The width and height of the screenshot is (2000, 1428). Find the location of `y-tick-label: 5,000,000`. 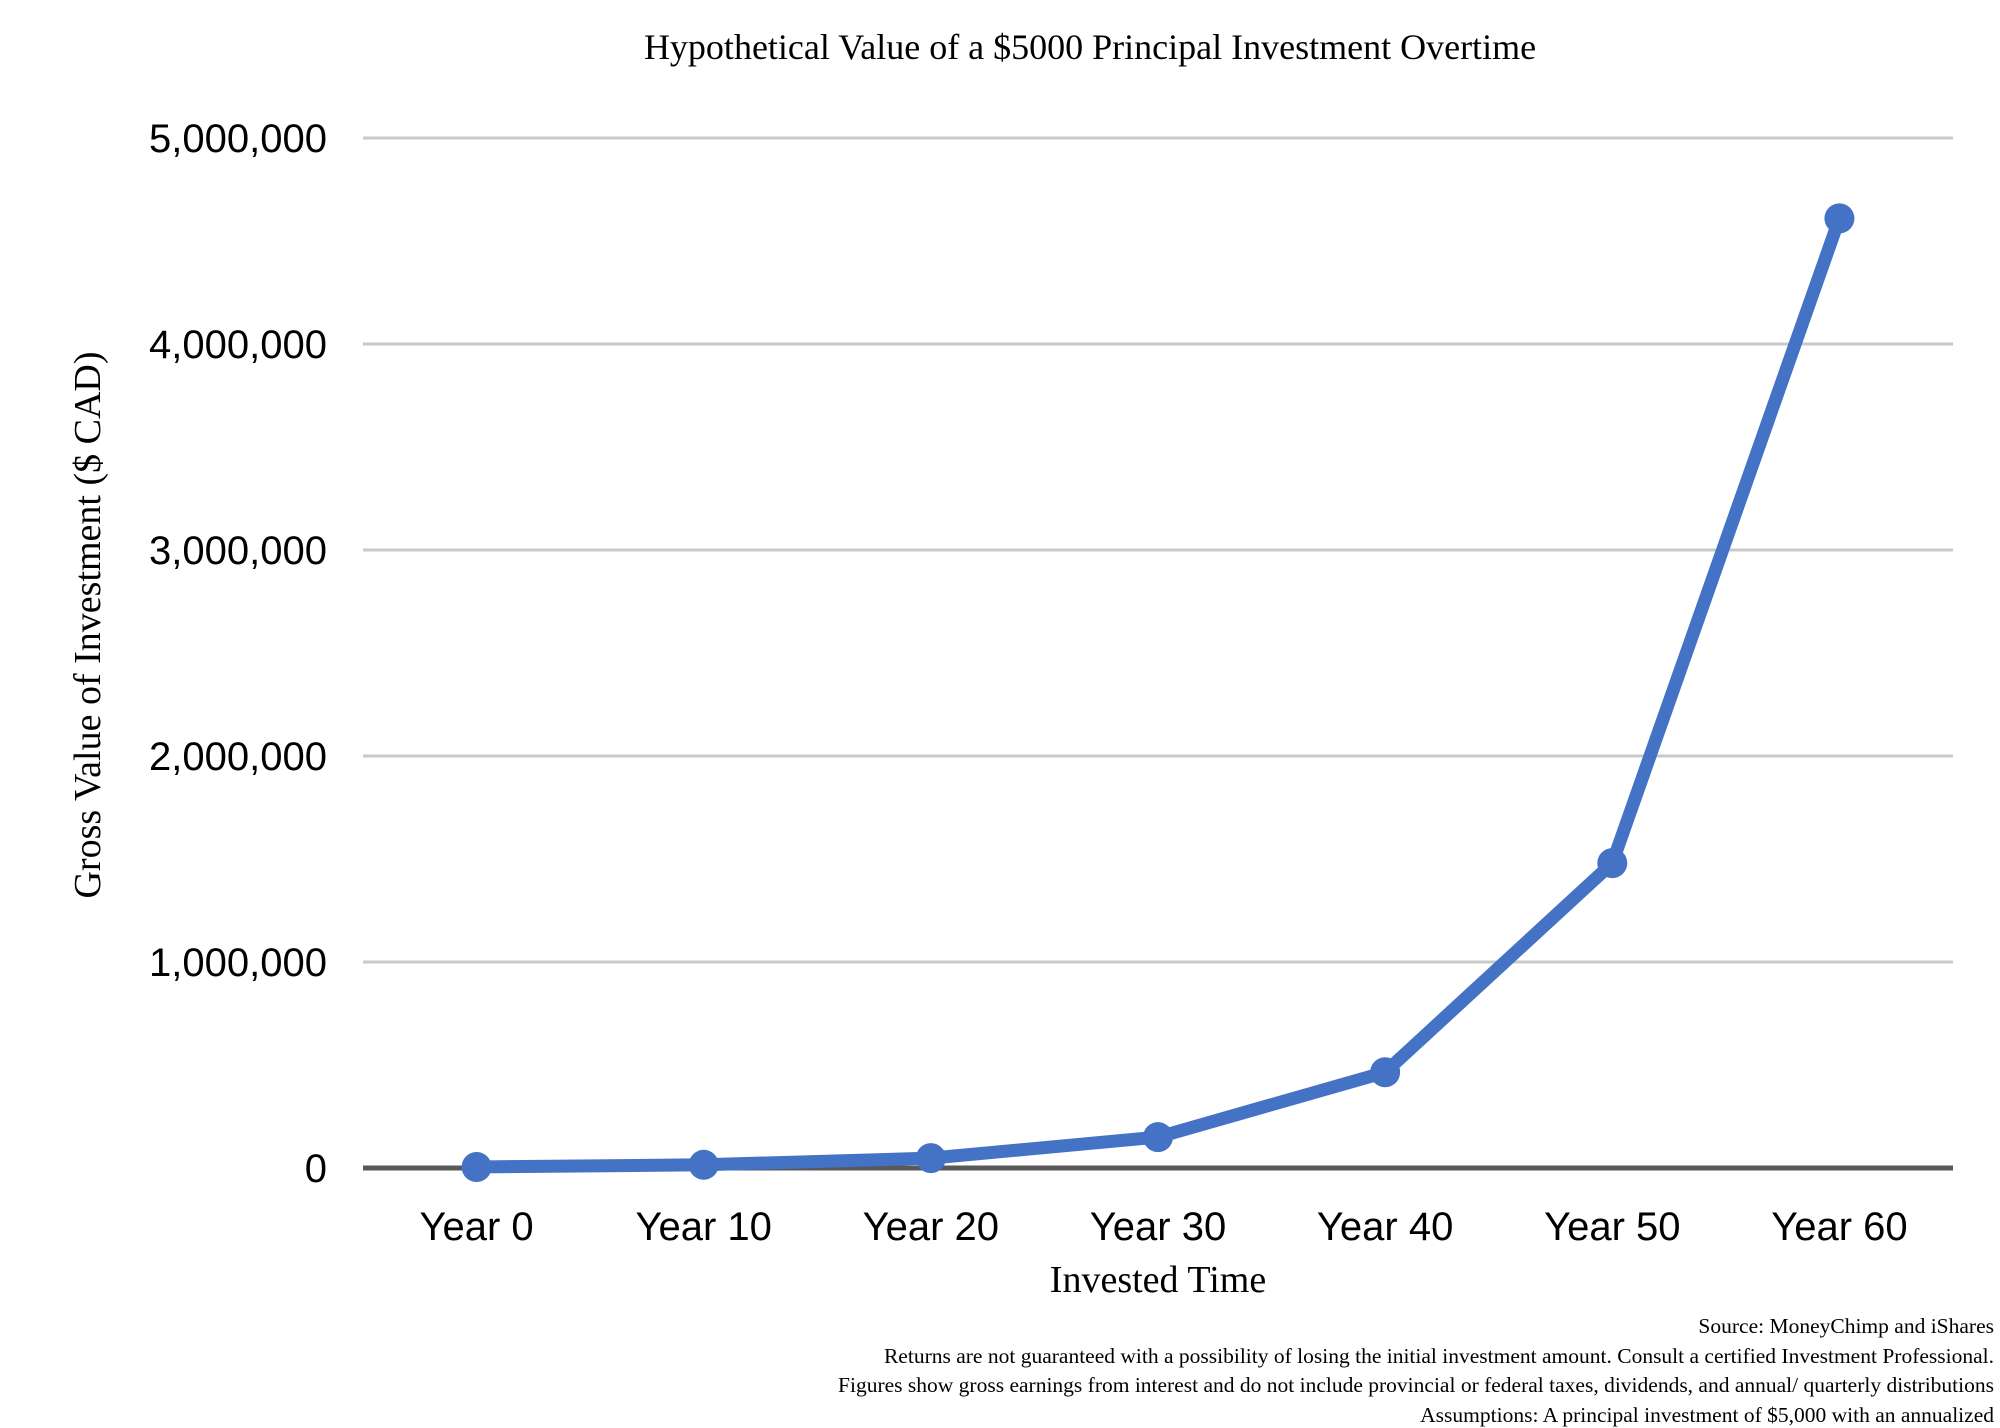

y-tick-label: 5,000,000 is located at coordinates (238, 139).